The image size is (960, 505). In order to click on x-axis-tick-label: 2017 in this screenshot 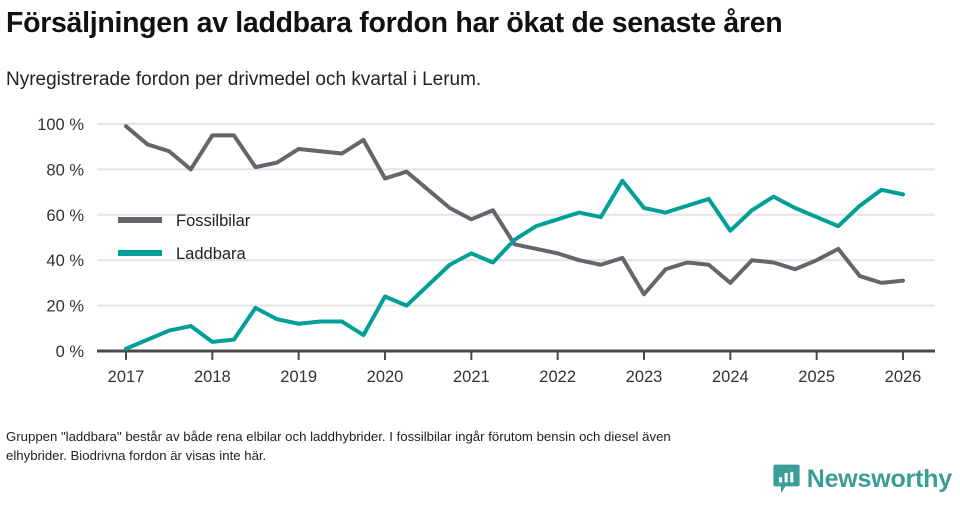, I will do `click(126, 377)`.